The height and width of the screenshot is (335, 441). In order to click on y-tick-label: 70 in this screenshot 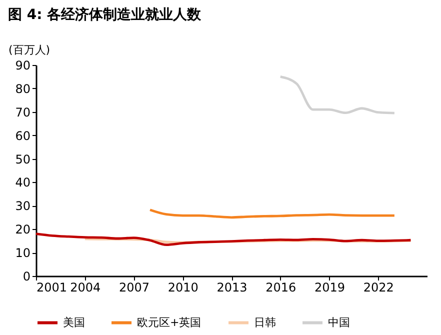, I will do `click(22, 112)`.